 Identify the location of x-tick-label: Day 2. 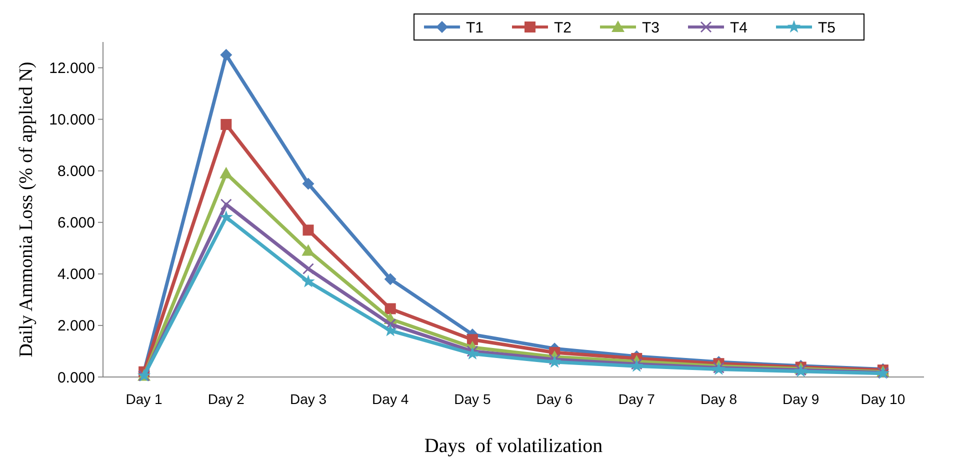
(226, 399).